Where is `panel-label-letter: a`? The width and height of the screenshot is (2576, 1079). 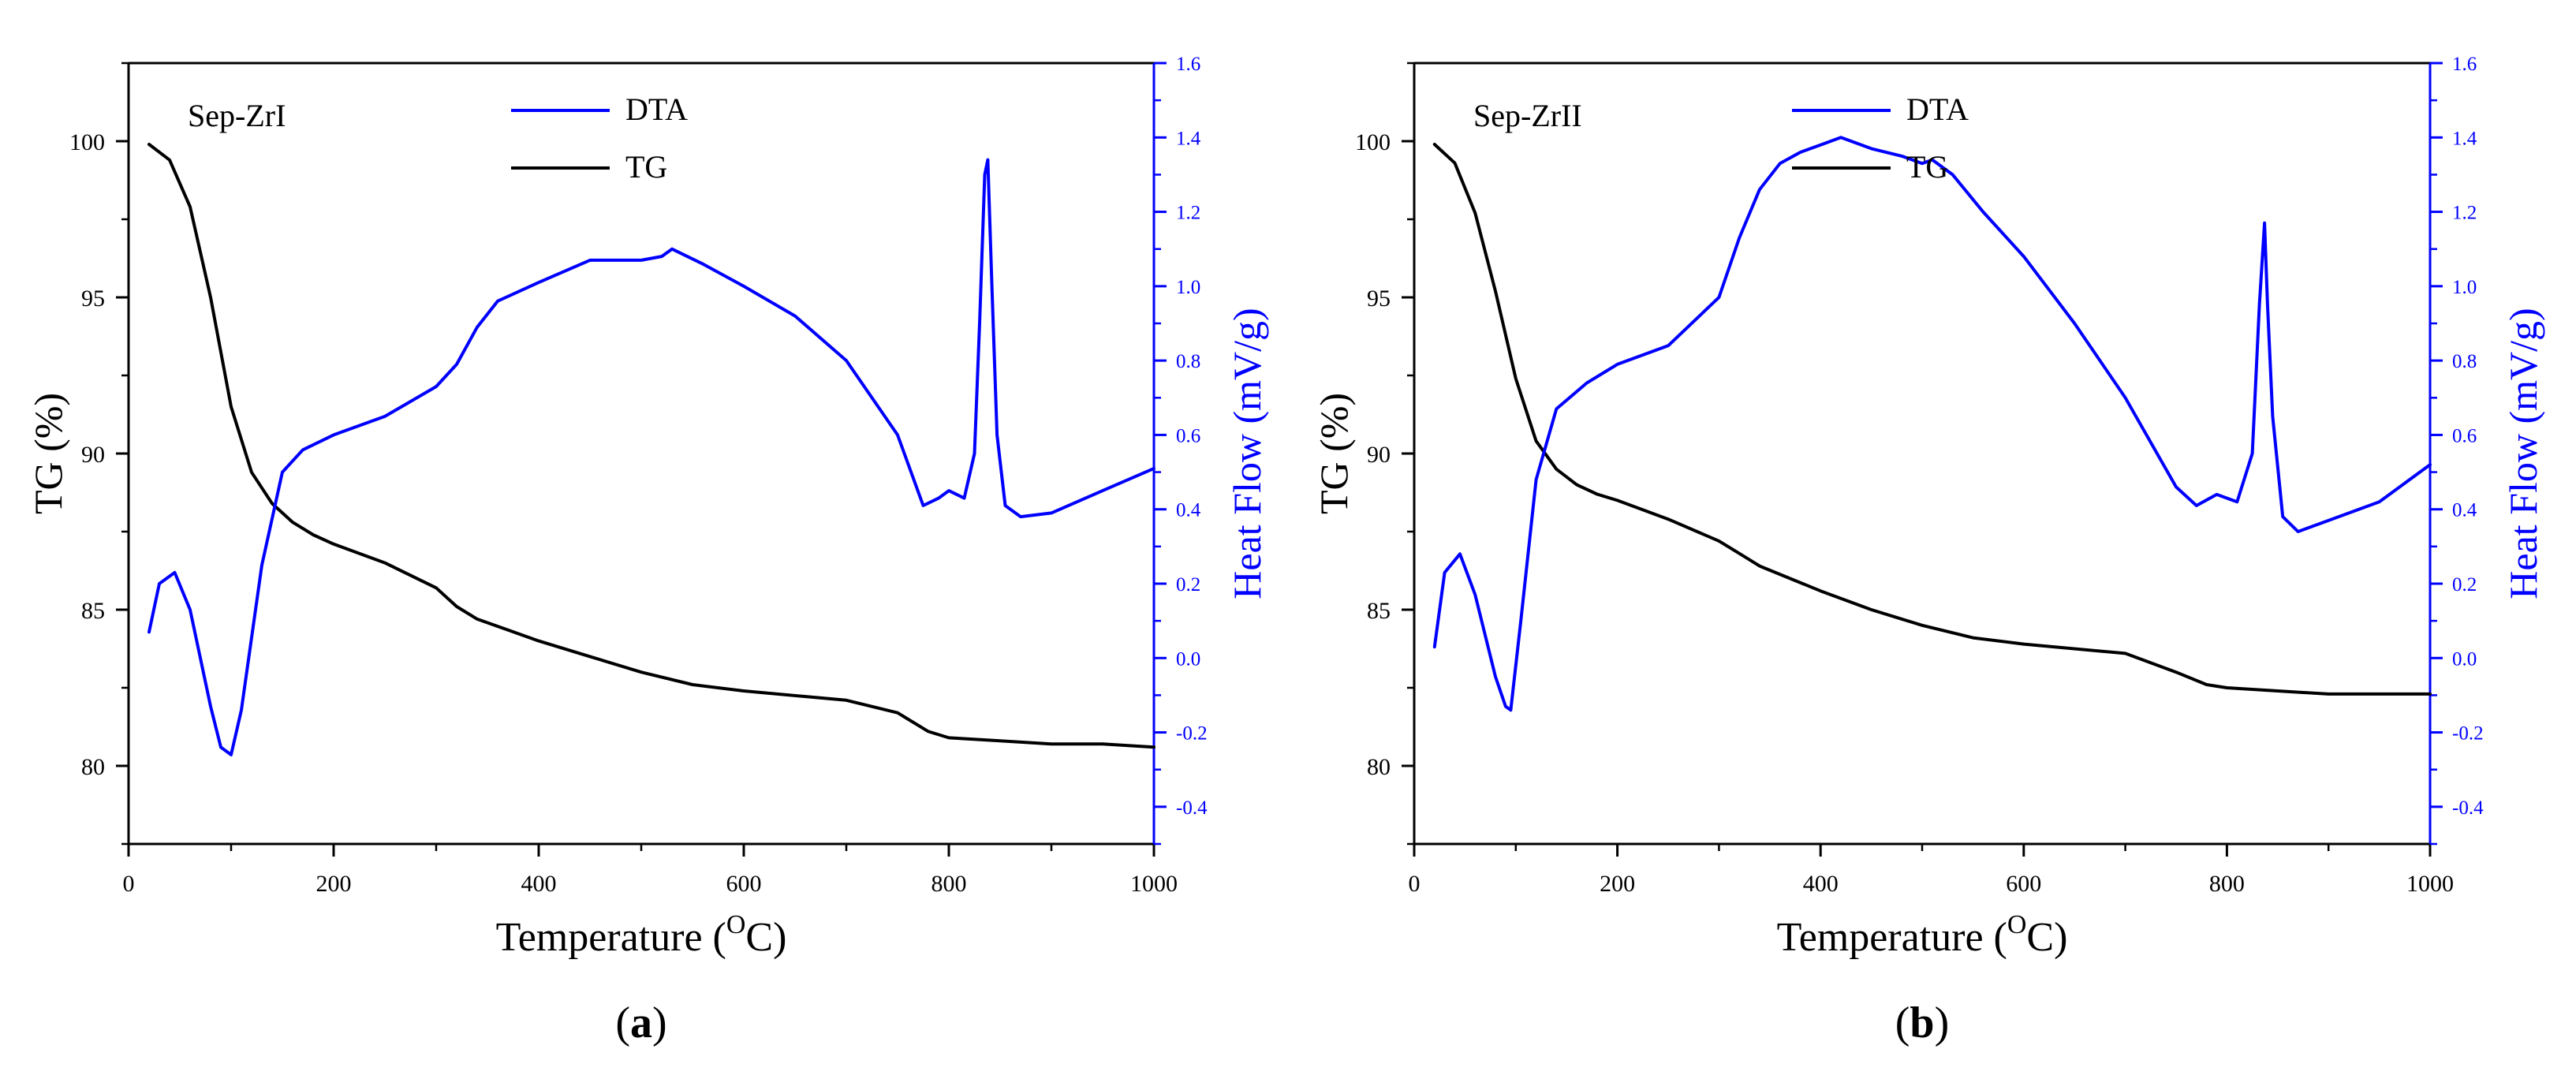
panel-label-letter: a is located at coordinates (641, 1023).